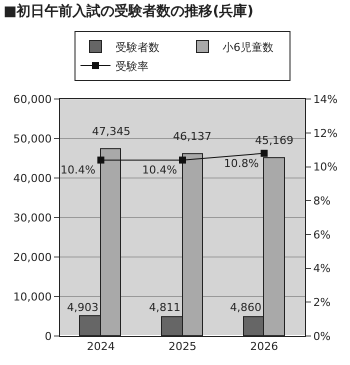  I want to click on y-tick-label: 30,000, so click(32, 217).